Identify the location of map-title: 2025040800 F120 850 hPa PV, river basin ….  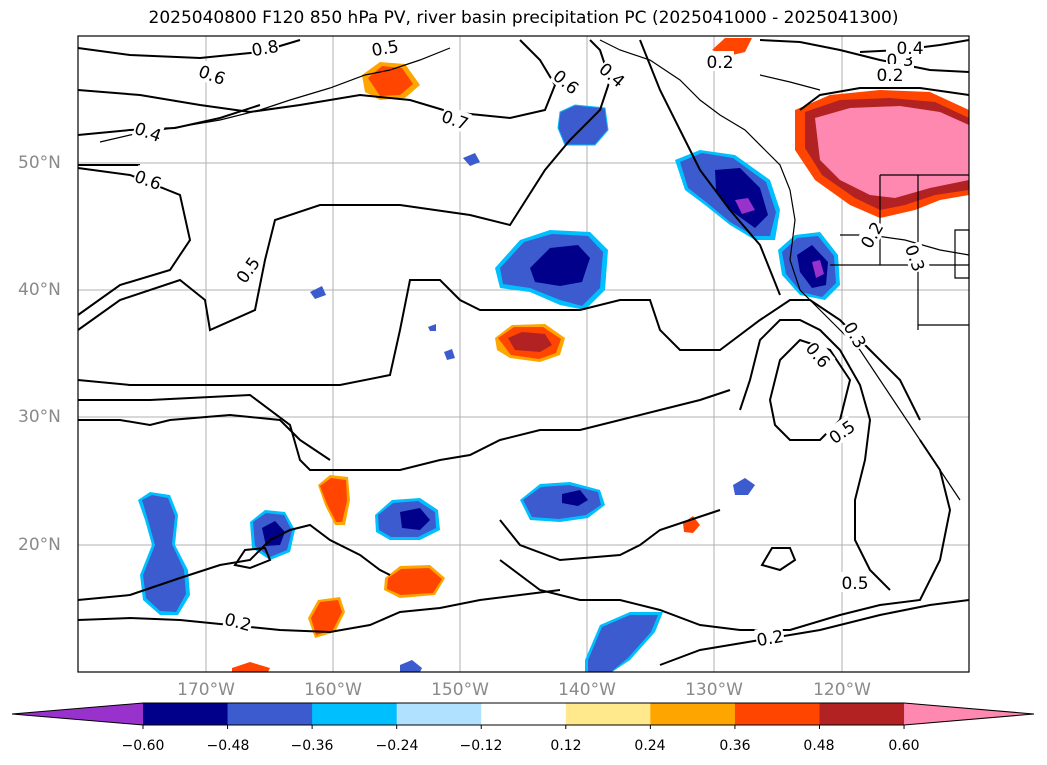
(523, 18).